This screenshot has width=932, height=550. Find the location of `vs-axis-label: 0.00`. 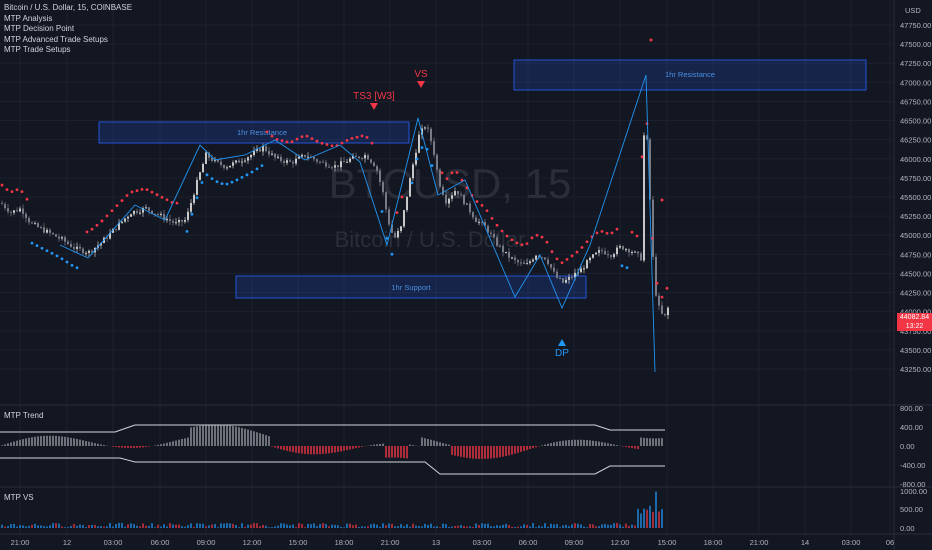

vs-axis-label: 0.00 is located at coordinates (907, 528).